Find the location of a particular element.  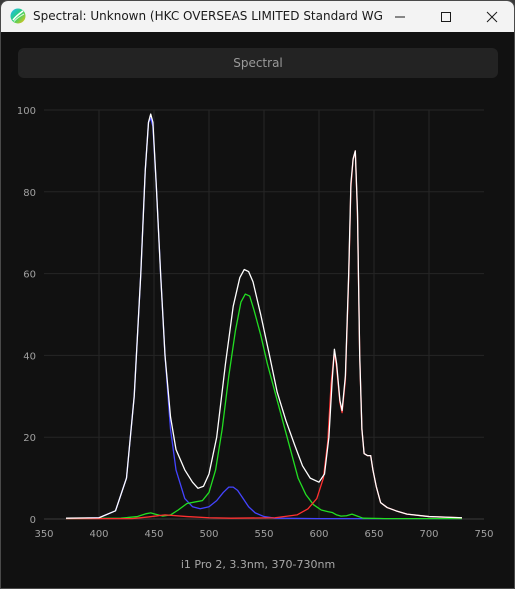

y-tick-label-60: 60 is located at coordinates (29, 275).